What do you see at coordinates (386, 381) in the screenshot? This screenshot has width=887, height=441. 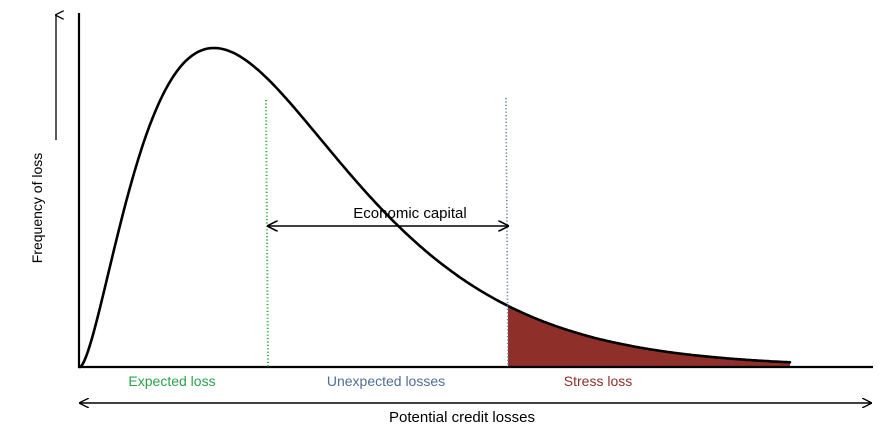 I see `unexpected-losses-label: Unexpected losses` at bounding box center [386, 381].